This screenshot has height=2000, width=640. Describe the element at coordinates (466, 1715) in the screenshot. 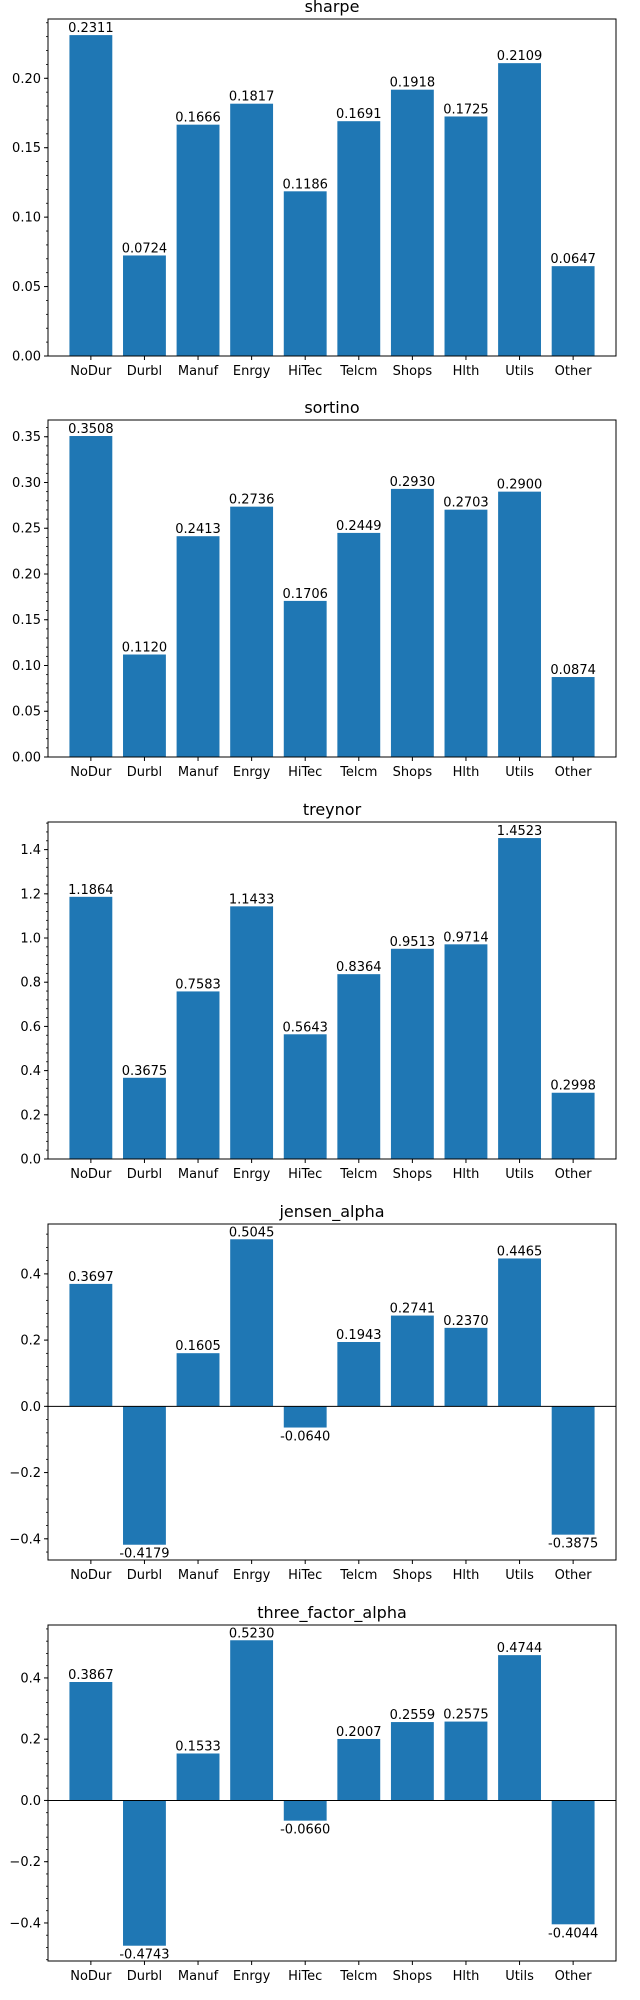

I see `data-label: 0.2575` at that location.